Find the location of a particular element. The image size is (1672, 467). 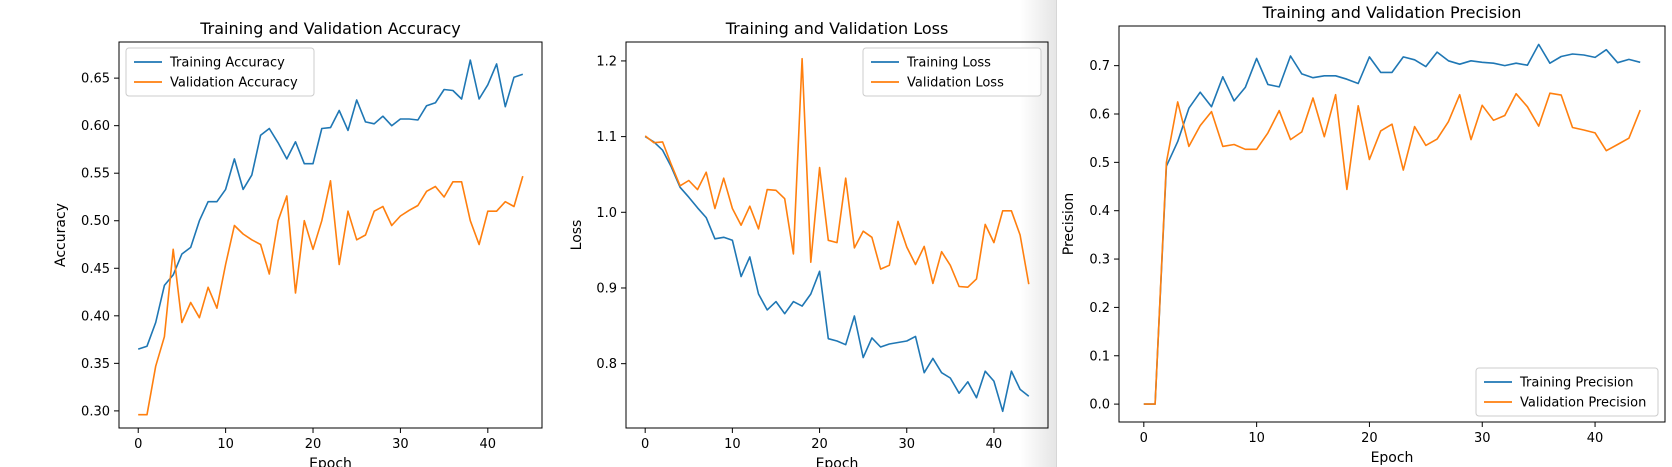

y-tick-label: 0.55 is located at coordinates (95, 174).